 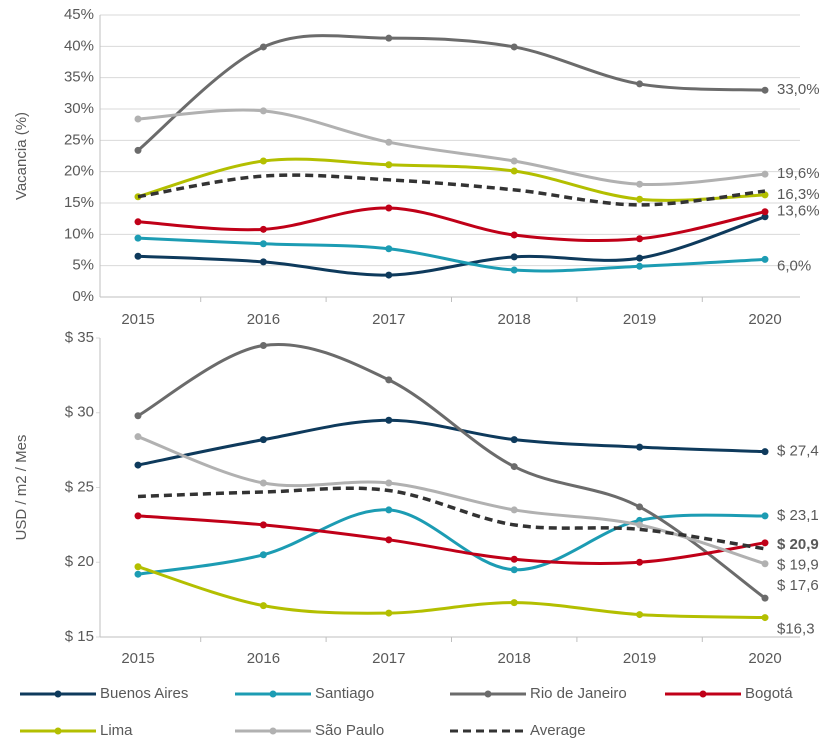 I want to click on legend-item: São Paulo, so click(x=309, y=730).